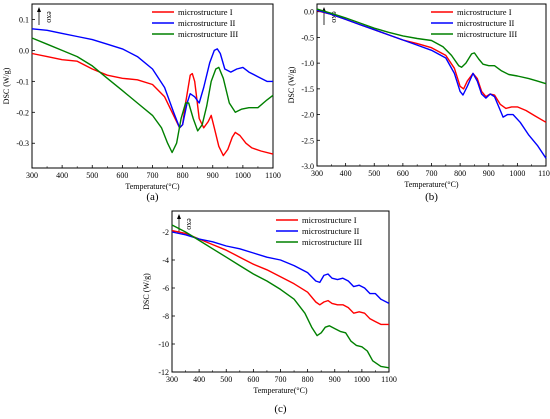 The image size is (550, 419). I want to click on y-tick-label: -4, so click(165, 260).